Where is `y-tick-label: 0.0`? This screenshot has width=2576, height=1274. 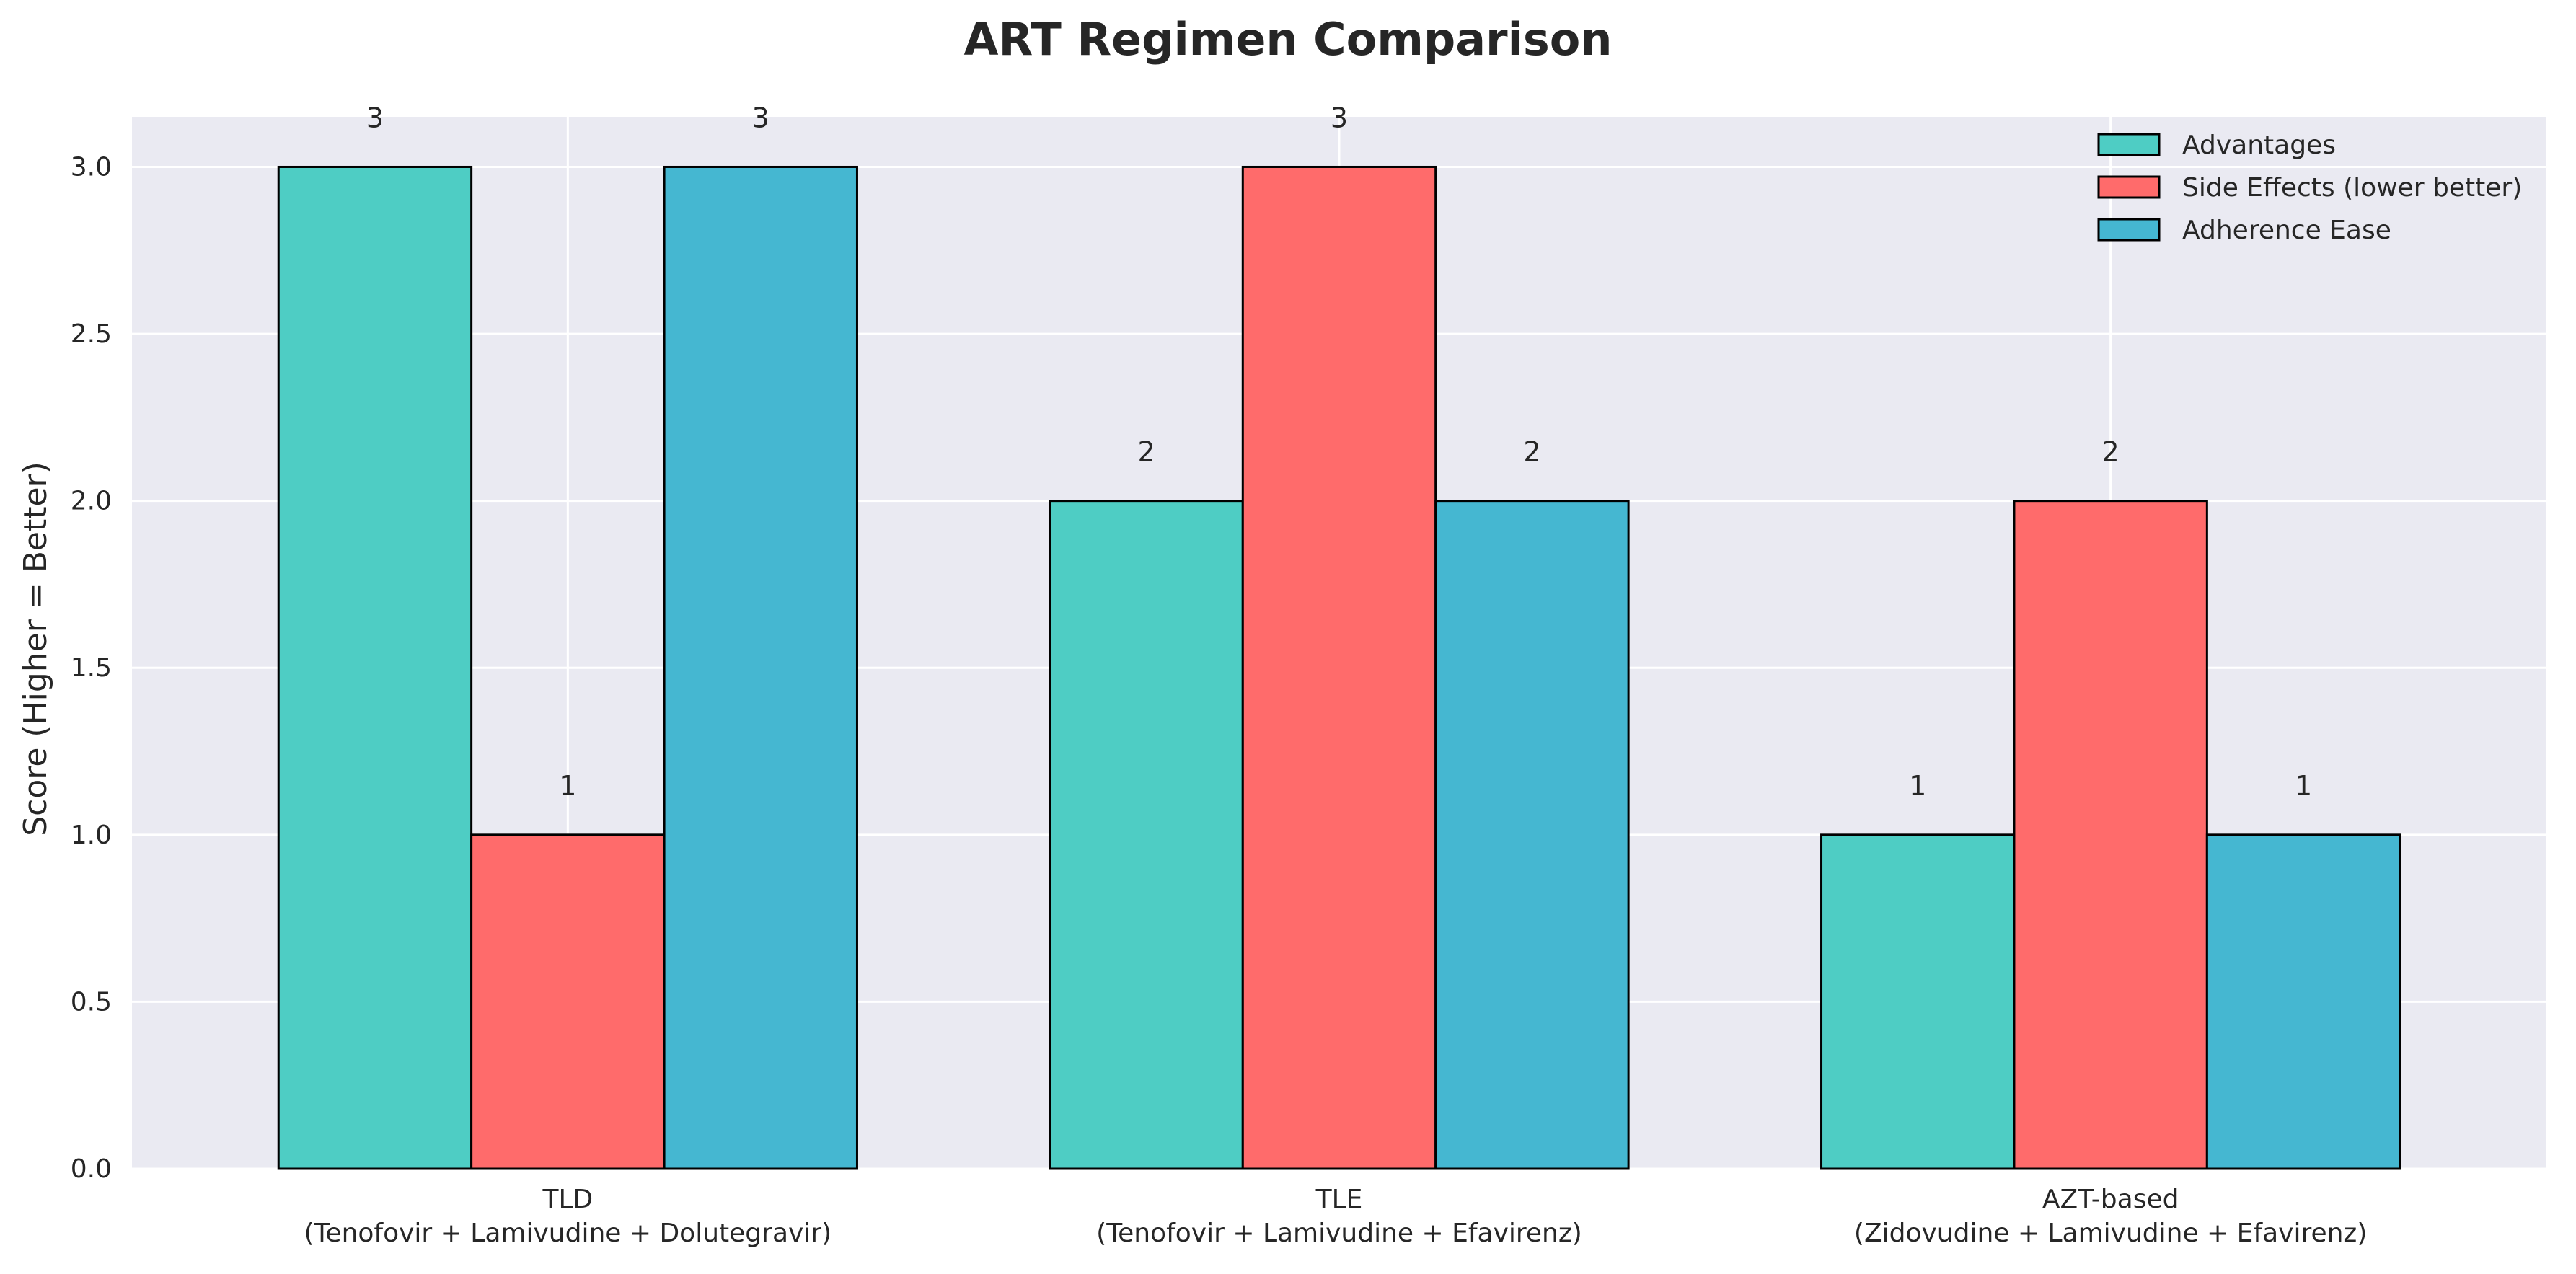
y-tick-label: 0.0 is located at coordinates (91, 1169).